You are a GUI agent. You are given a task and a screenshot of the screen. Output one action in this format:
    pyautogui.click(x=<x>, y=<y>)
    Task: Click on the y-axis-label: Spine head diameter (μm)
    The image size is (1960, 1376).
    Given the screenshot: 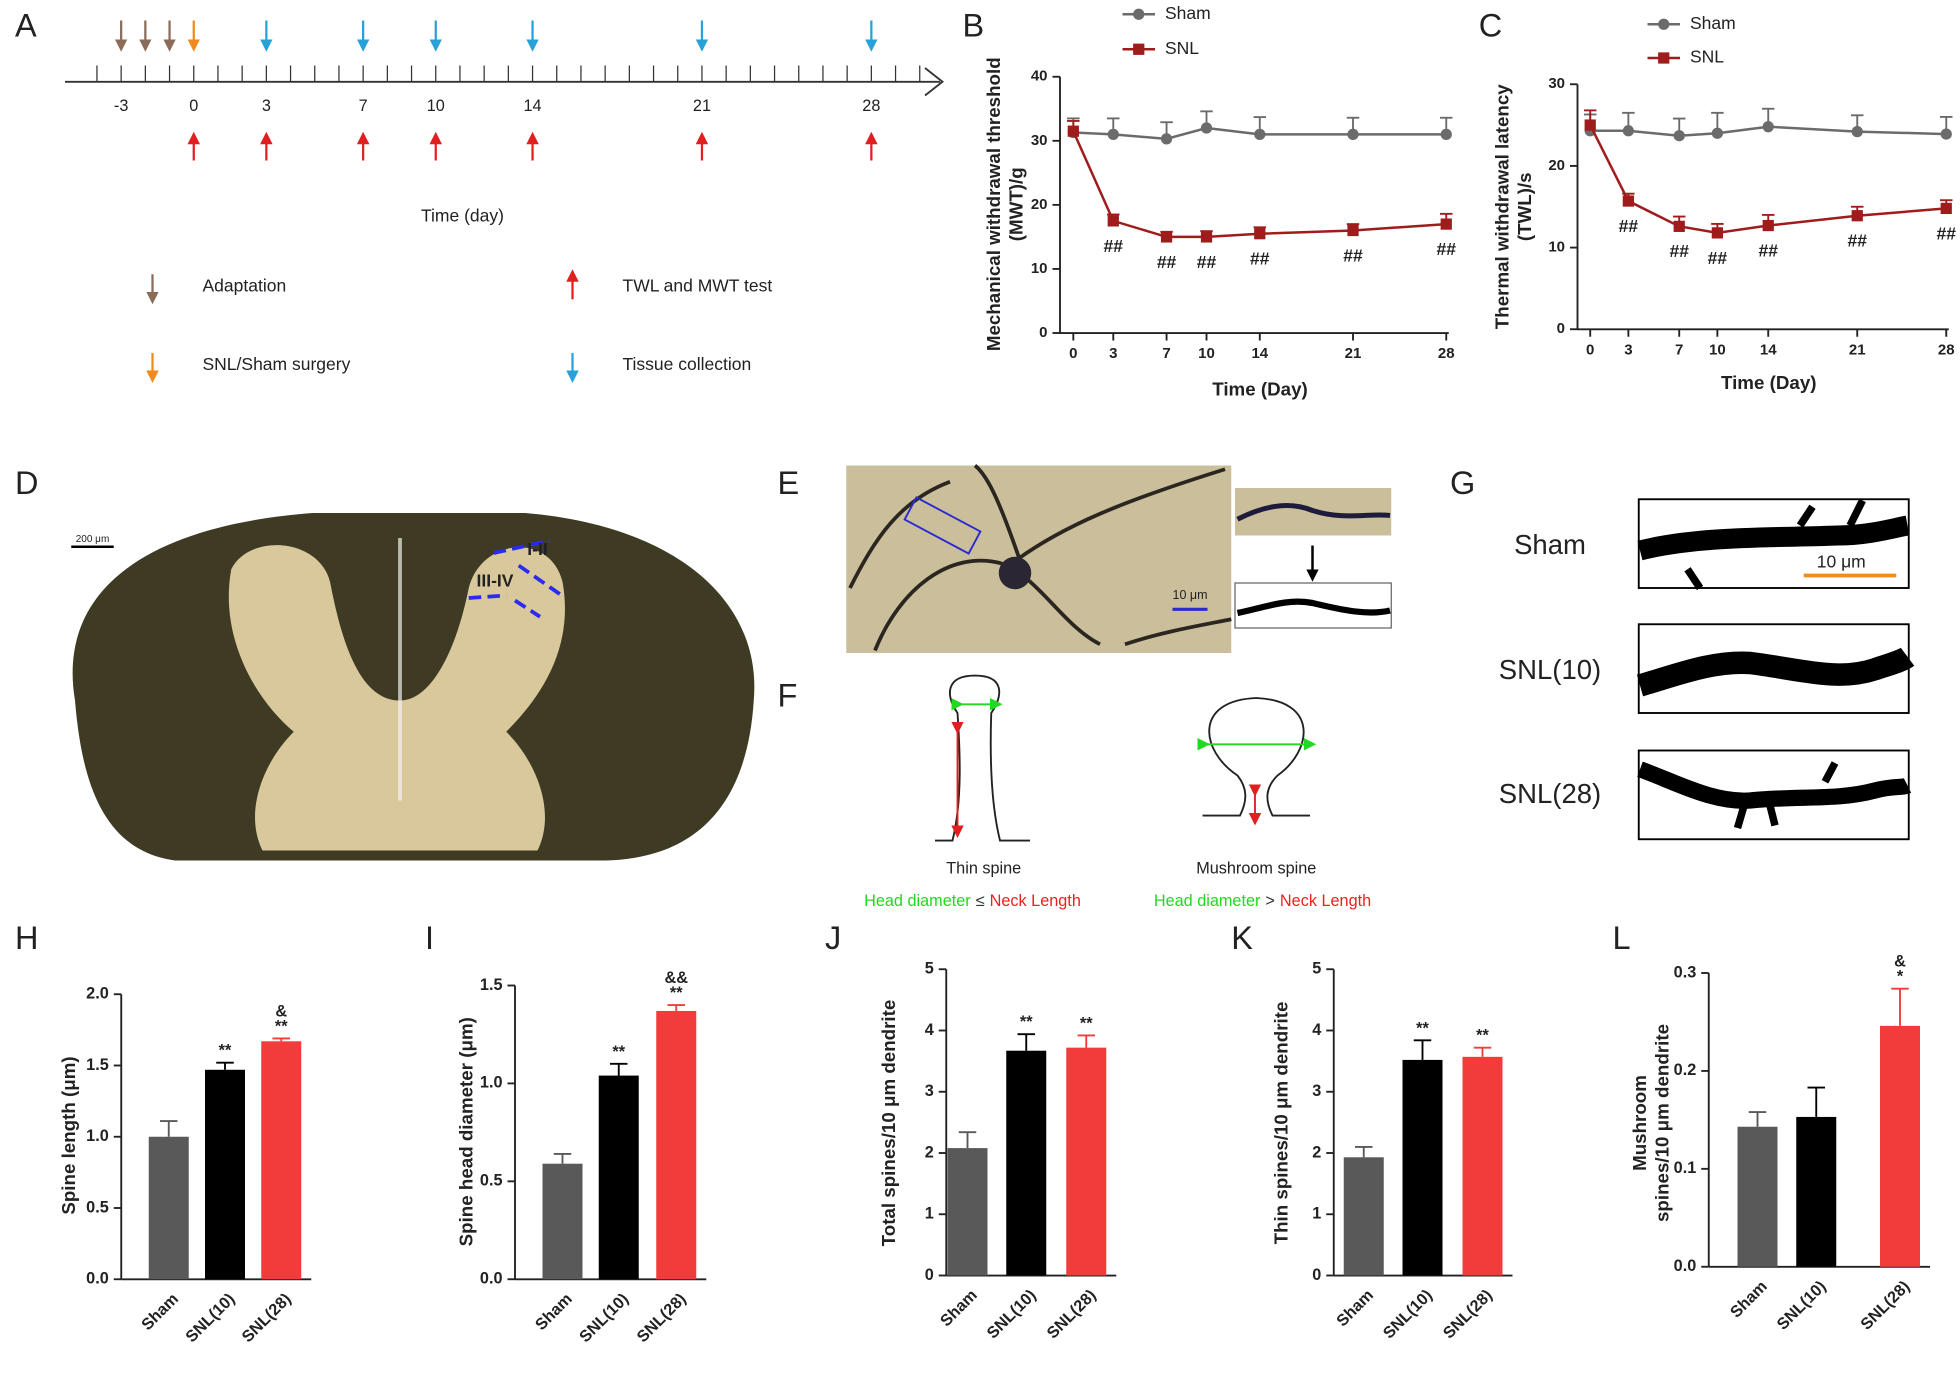 What is the action you would take?
    pyautogui.click(x=465, y=1131)
    